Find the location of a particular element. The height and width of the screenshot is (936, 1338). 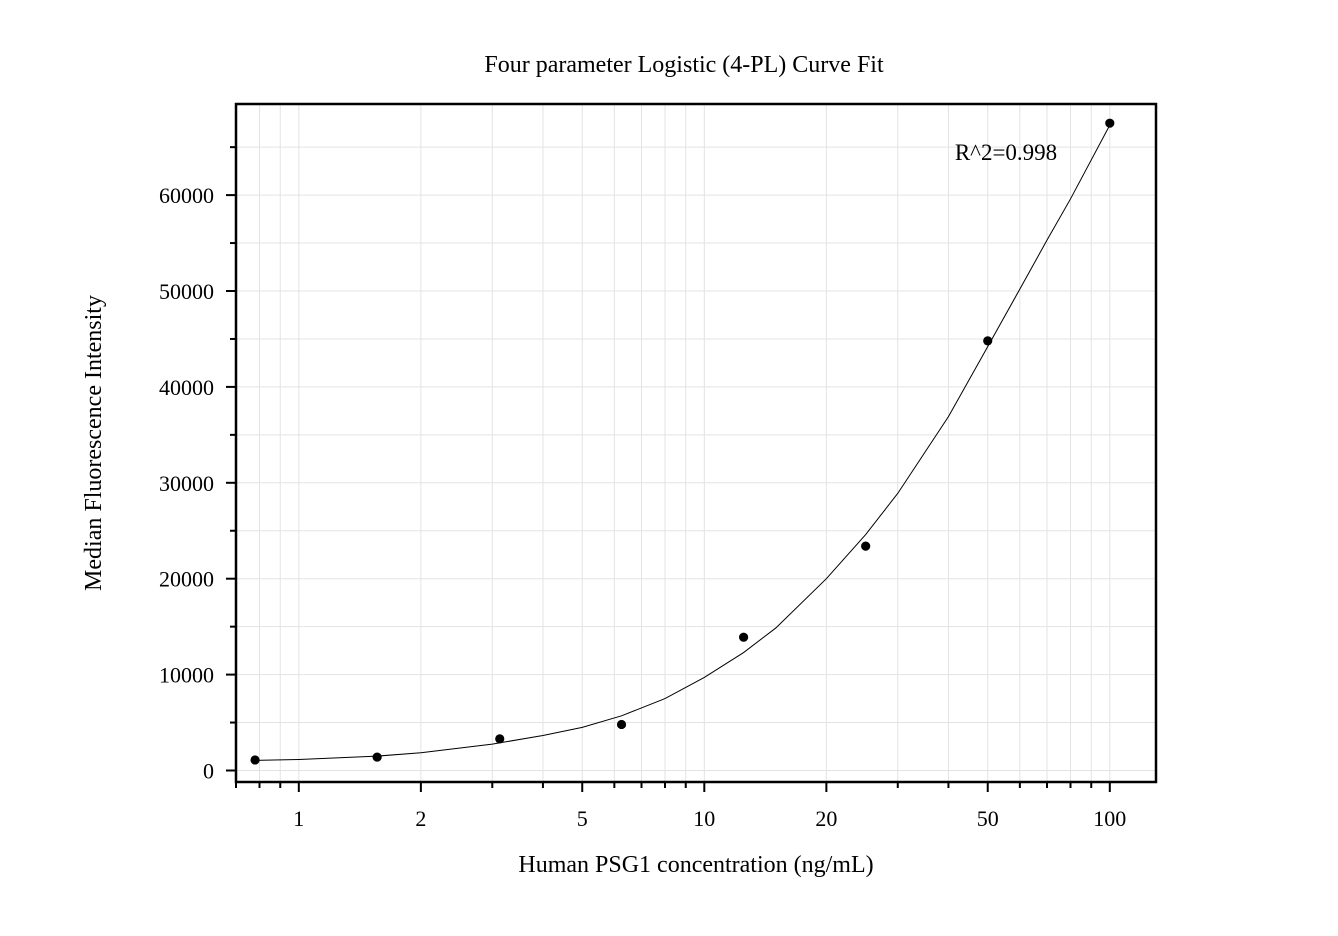

y-tick-label: 30000 is located at coordinates (186, 483).